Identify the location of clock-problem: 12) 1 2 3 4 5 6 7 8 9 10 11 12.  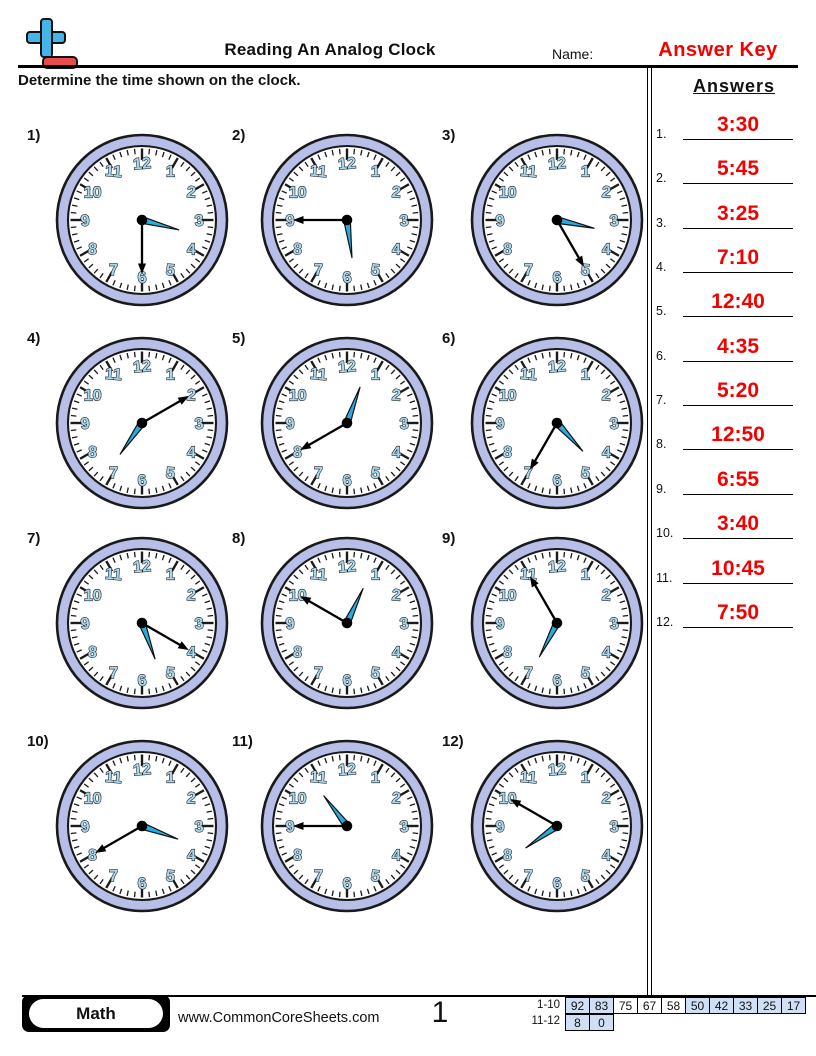
(557, 826).